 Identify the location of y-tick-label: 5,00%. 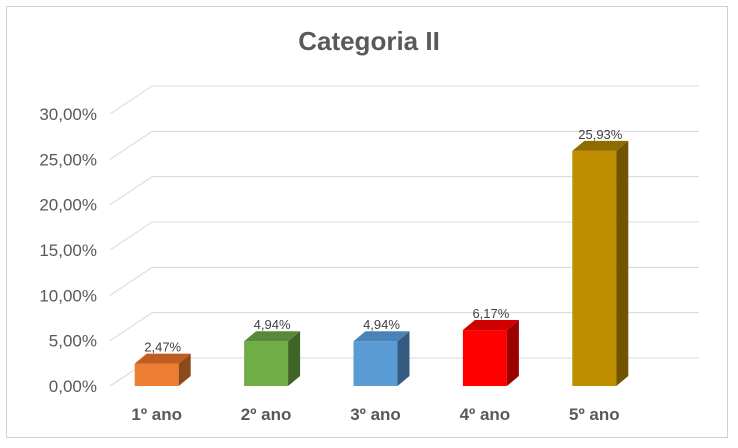
(73, 341).